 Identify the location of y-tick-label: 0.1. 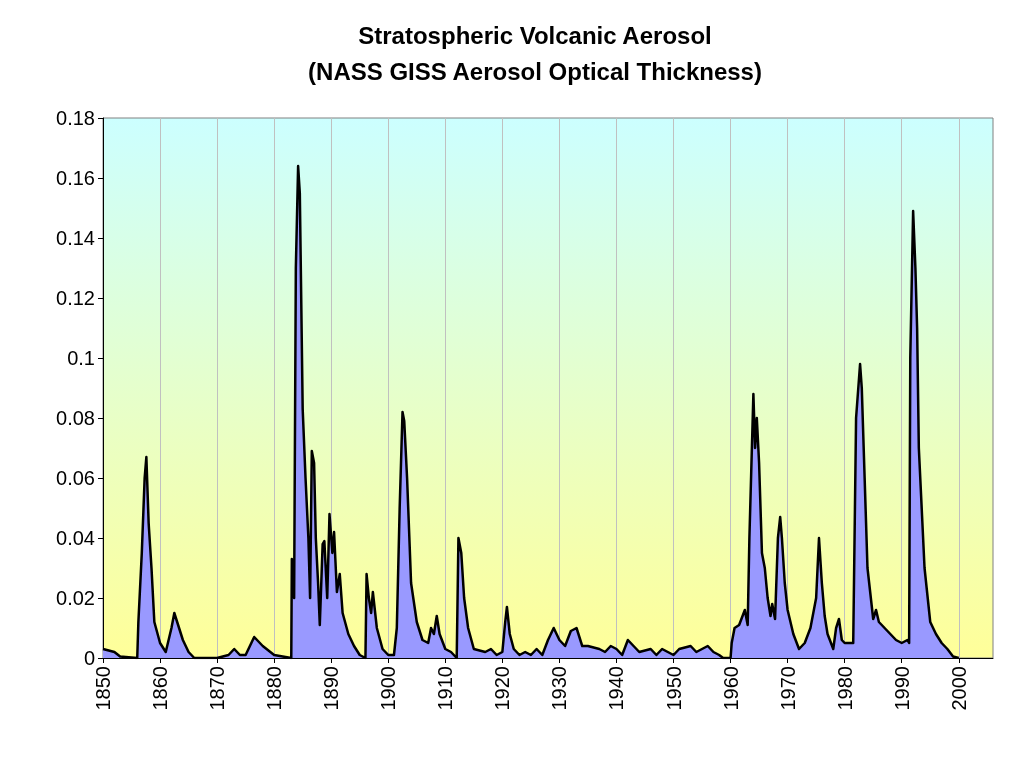
(81, 358).